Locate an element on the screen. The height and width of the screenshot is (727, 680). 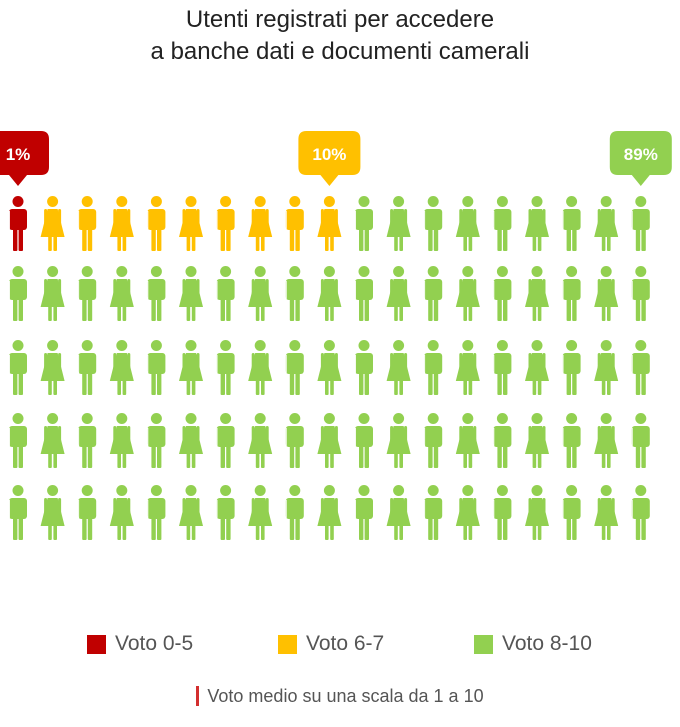
legend-swatch-green is located at coordinates (483, 644).